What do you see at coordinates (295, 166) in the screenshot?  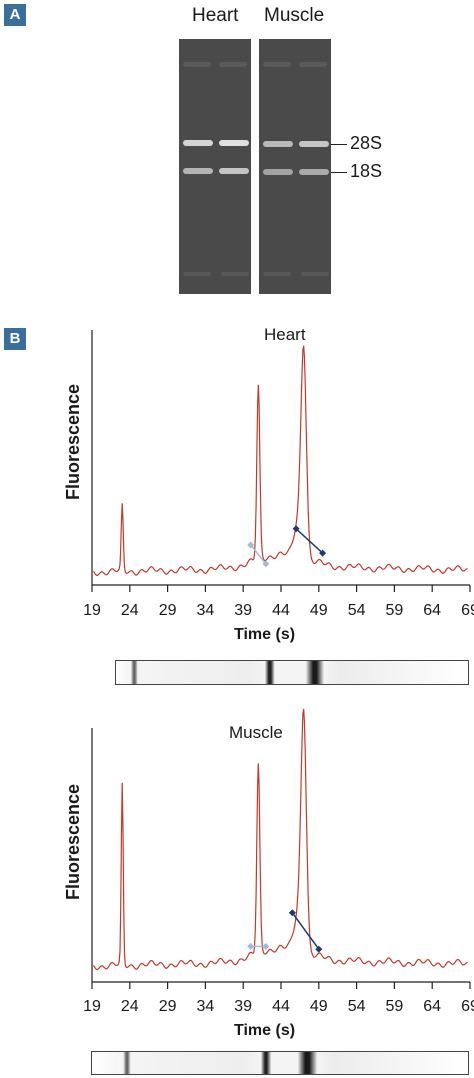 I see `gel-block-muscle` at bounding box center [295, 166].